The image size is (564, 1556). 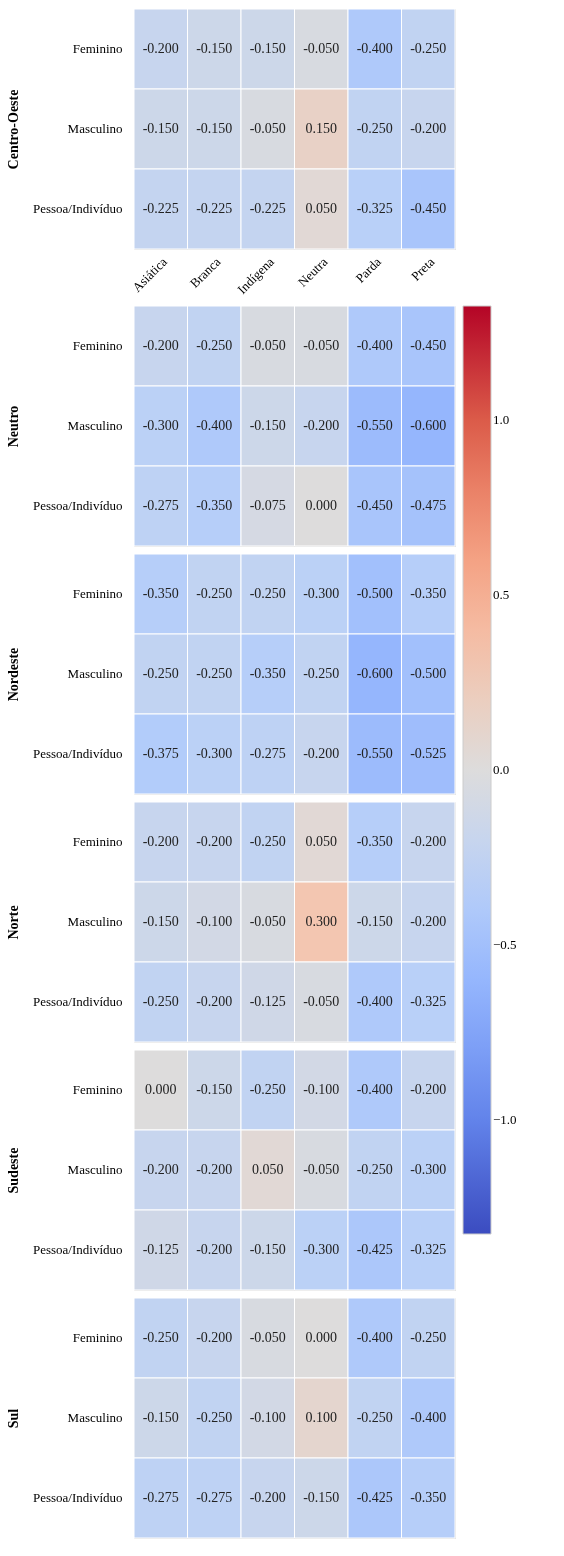 What do you see at coordinates (374, 208) in the screenshot?
I see `data-label: -0.325` at bounding box center [374, 208].